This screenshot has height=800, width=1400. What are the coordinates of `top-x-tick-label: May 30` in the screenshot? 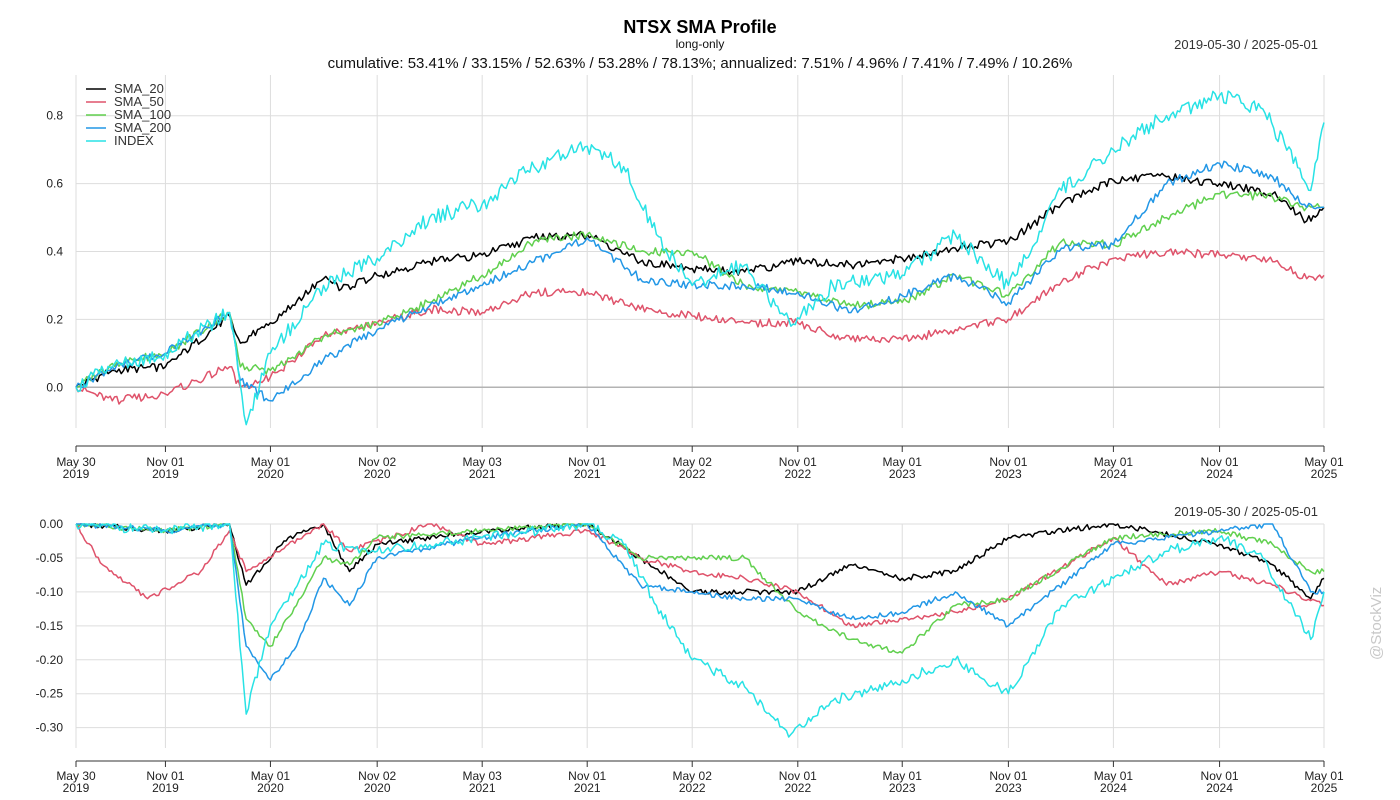 It's located at (76, 462).